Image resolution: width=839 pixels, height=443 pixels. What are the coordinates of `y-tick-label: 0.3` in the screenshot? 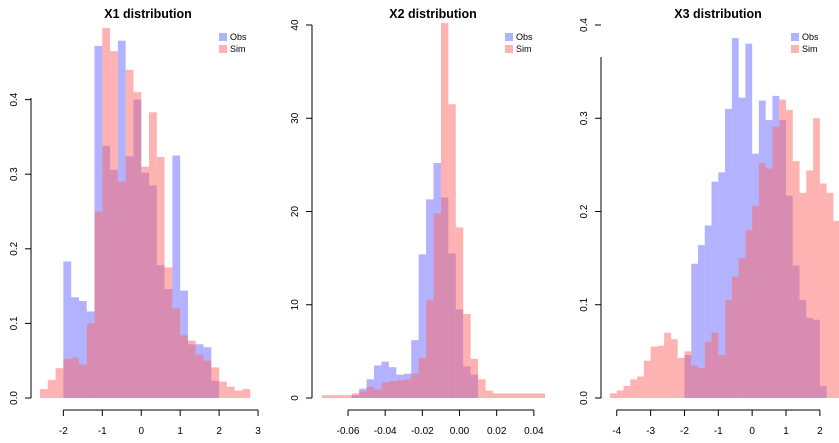 It's located at (584, 118).